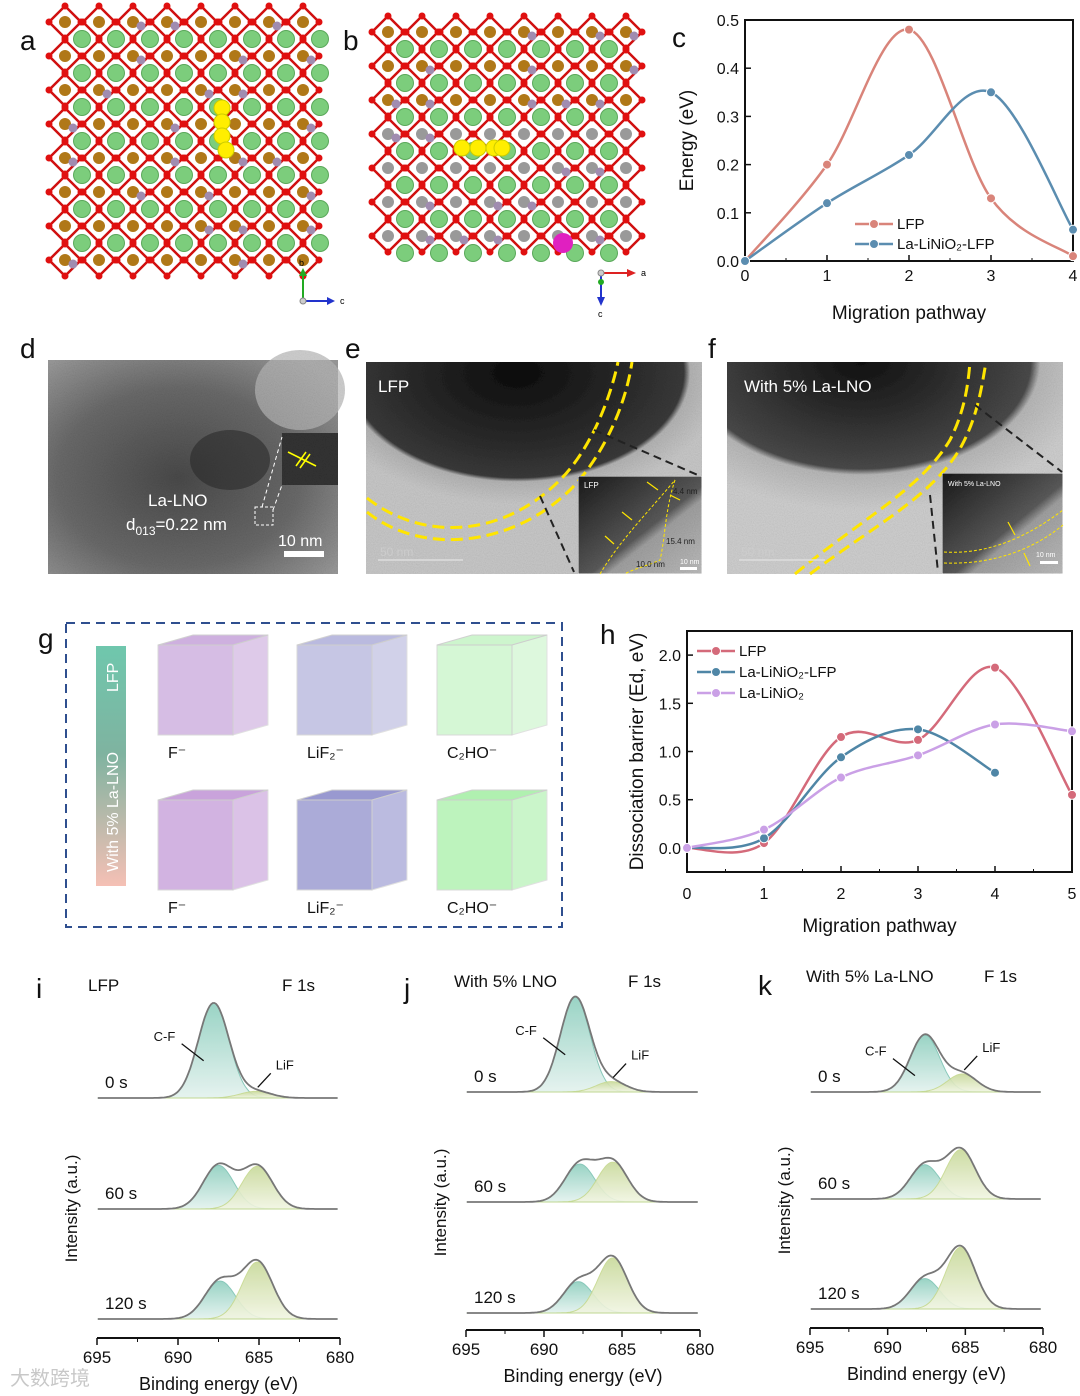  Describe the element at coordinates (113, 812) in the screenshot. I see `bar-label-la-lno: With 5% La-LNO` at that location.